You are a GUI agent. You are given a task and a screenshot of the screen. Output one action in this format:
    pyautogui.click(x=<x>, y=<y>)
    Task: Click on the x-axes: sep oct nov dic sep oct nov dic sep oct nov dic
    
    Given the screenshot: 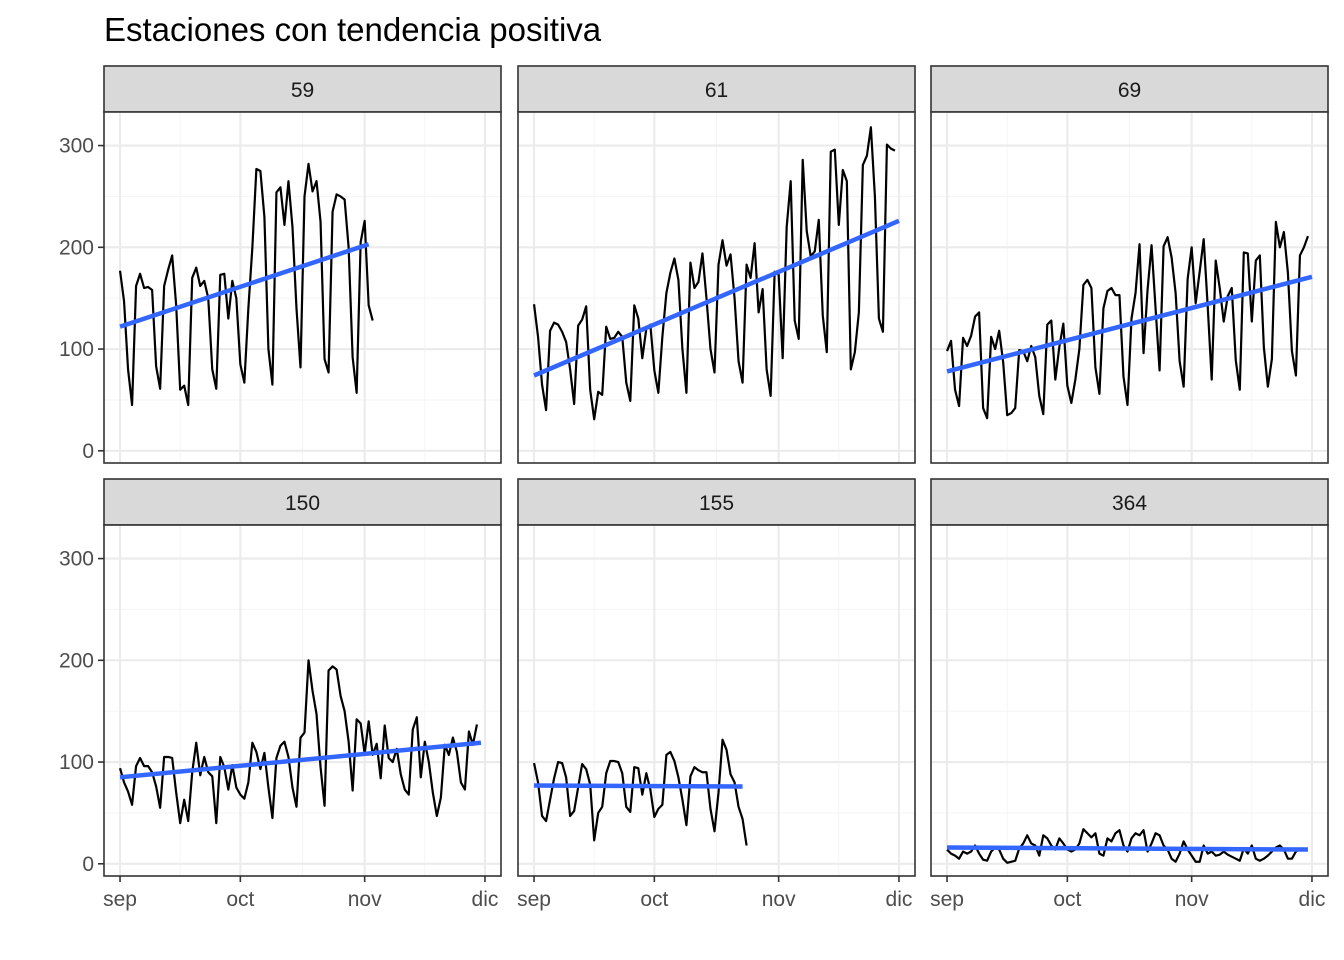 What is the action you would take?
    pyautogui.click(x=714, y=893)
    